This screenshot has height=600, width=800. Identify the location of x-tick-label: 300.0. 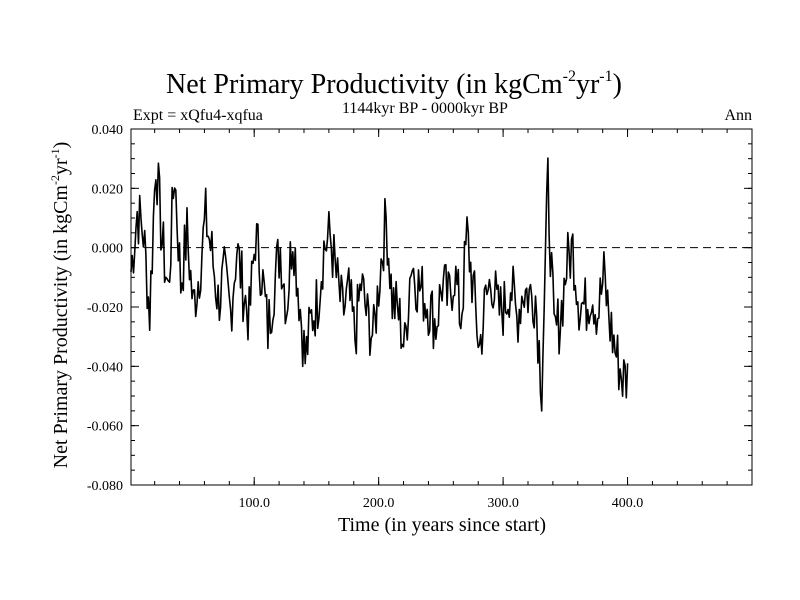
(503, 503).